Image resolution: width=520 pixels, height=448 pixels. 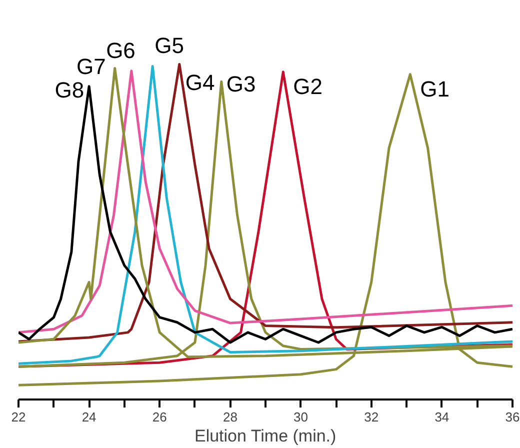 What do you see at coordinates (69, 89) in the screenshot?
I see `series-label: G8` at bounding box center [69, 89].